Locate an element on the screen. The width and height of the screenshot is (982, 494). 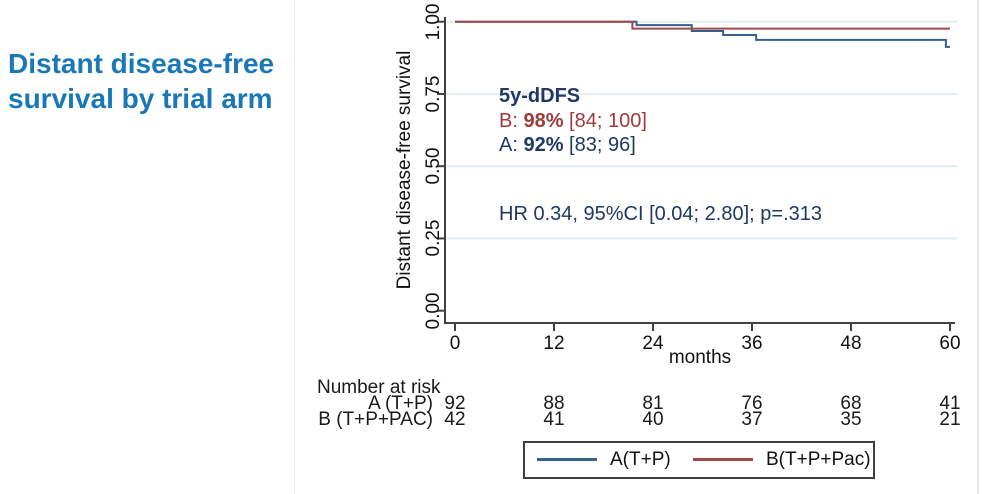
y-tick-label: 0.00 is located at coordinates (433, 311).